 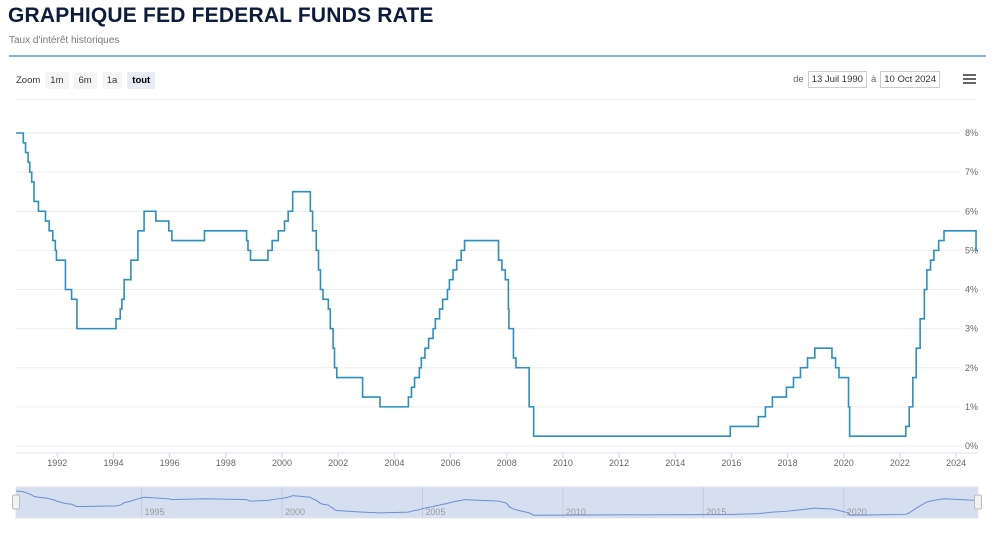 I want to click on x-tick-label: 2008, so click(x=507, y=463).